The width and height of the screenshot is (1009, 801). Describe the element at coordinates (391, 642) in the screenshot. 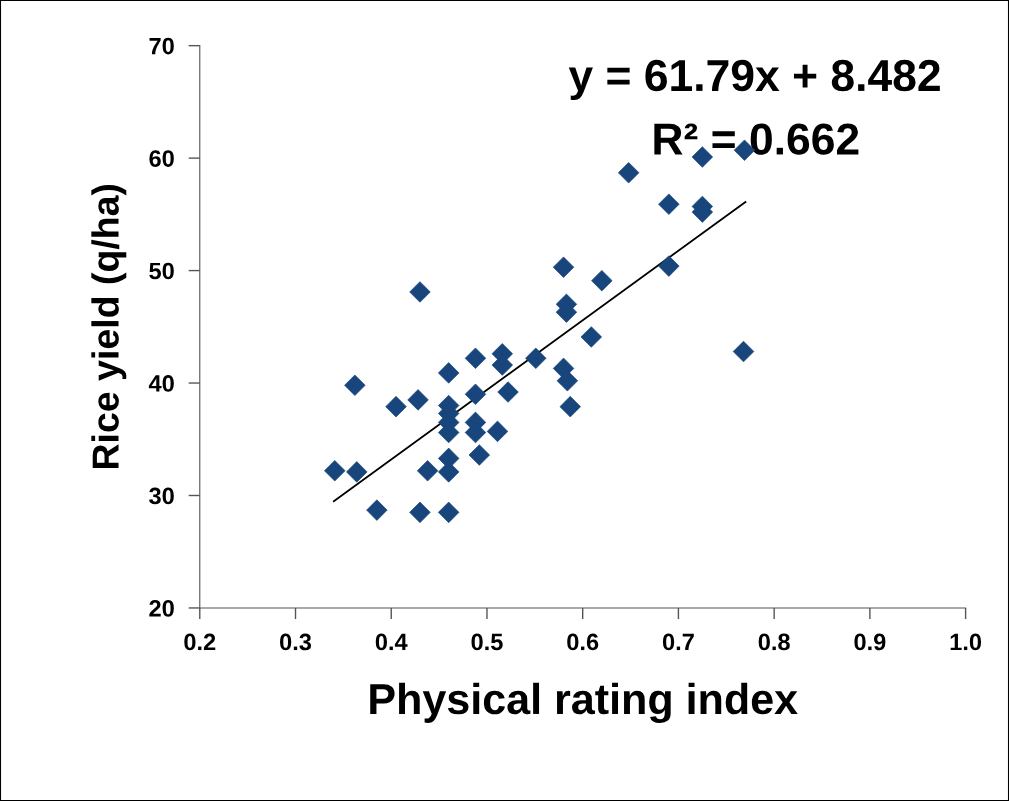

I see `x-tick-label: 0.4` at that location.